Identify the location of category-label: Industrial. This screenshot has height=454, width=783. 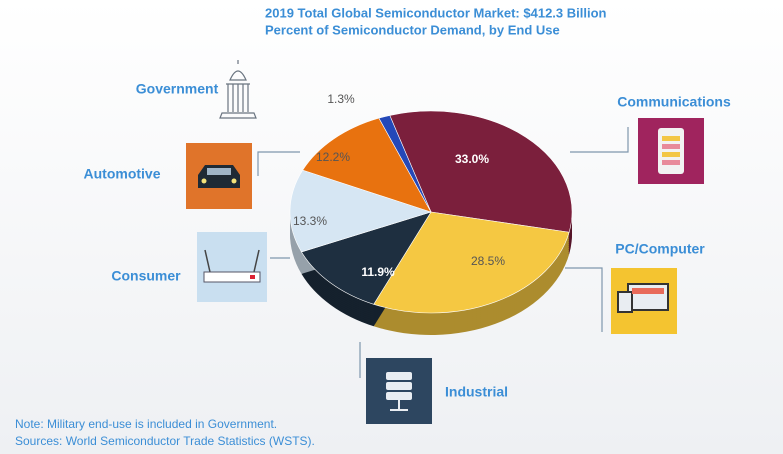
(476, 392).